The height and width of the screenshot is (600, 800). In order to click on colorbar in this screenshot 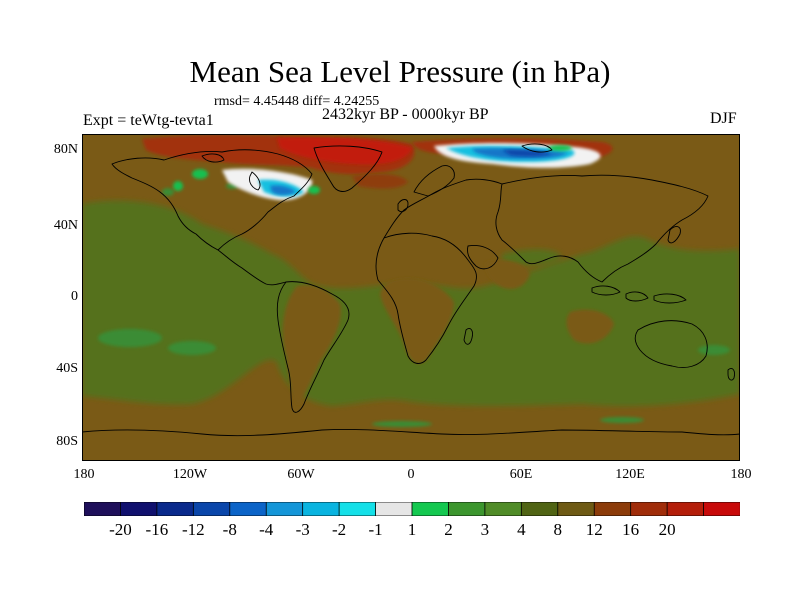, I will do `click(412, 509)`.